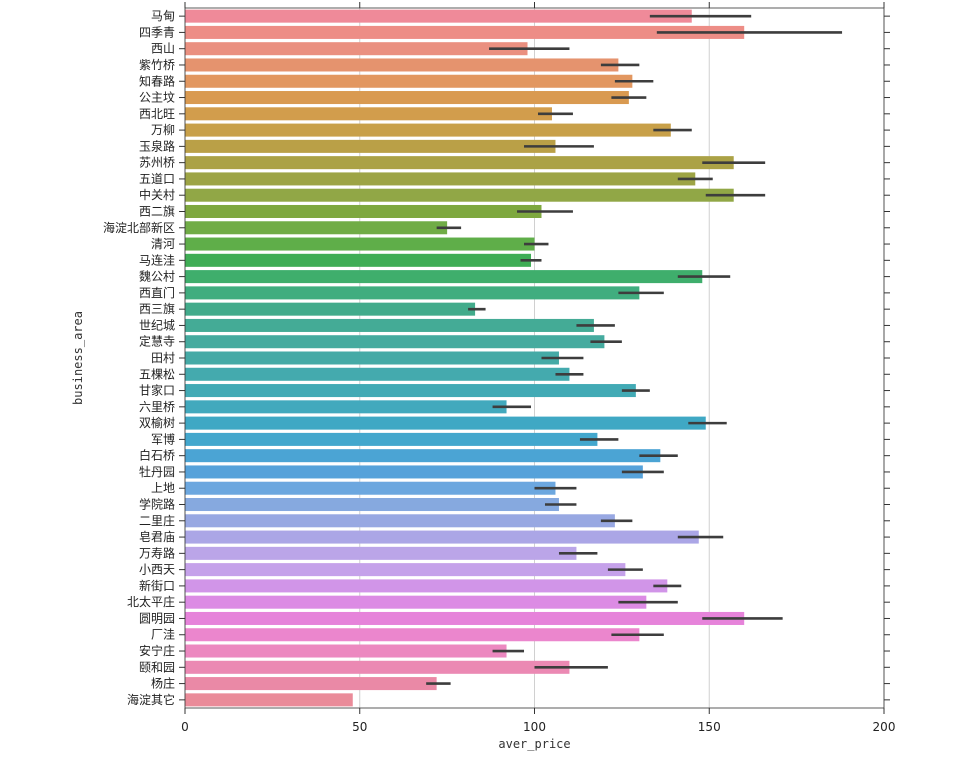 Image resolution: width=973 pixels, height=764 pixels. What do you see at coordinates (157, 194) in the screenshot?
I see `y-tick-label: 中关村` at bounding box center [157, 194].